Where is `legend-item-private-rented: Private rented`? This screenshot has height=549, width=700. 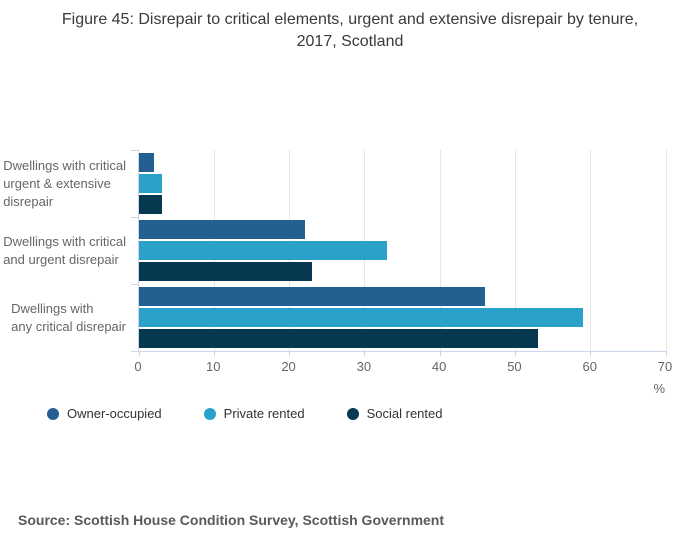
legend-item-private-rented: Private rented is located at coordinates (254, 413).